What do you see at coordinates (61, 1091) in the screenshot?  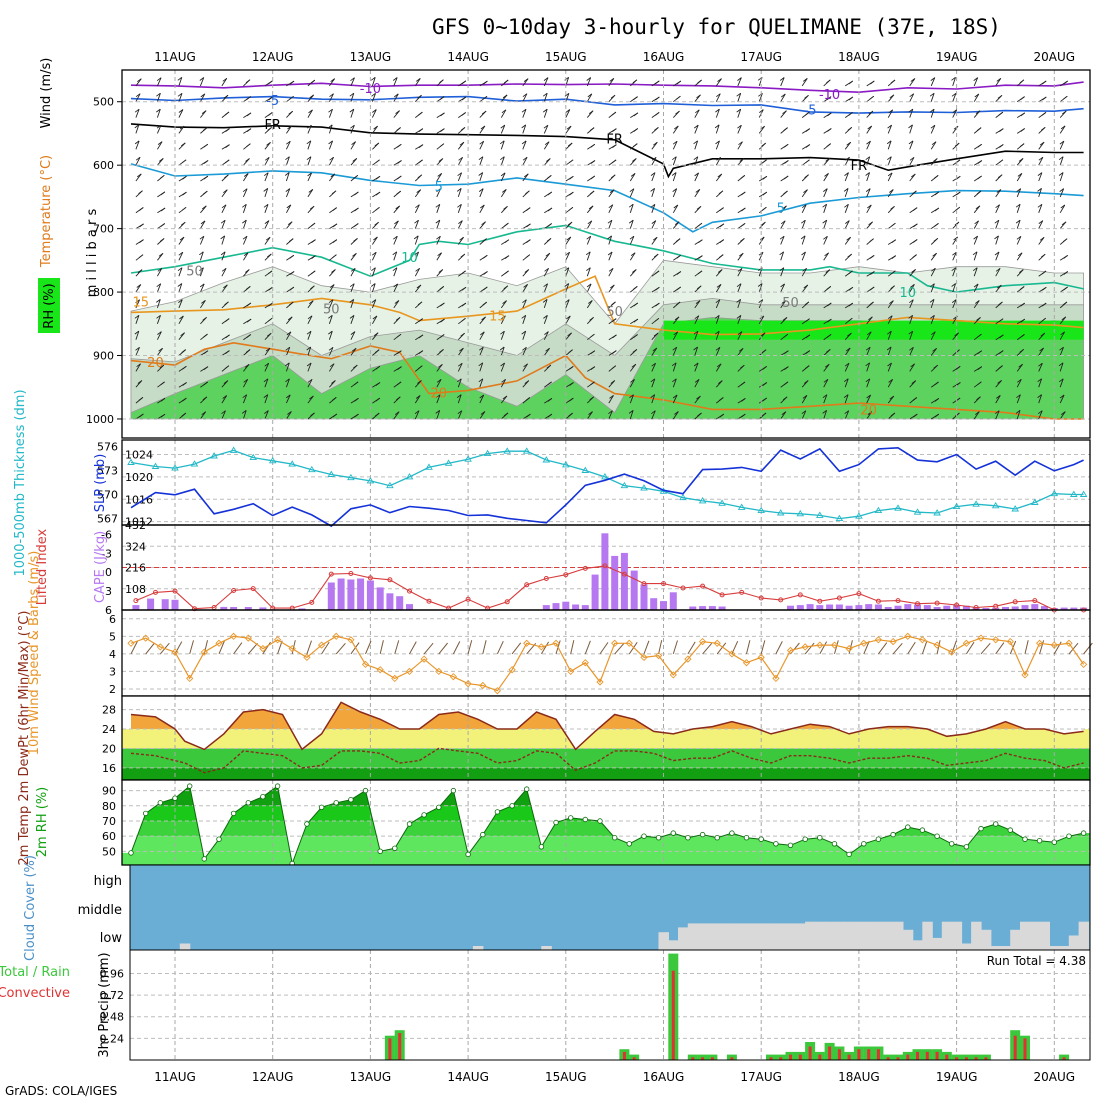 I see `credit-label: GrADS: COLA/IGES` at bounding box center [61, 1091].